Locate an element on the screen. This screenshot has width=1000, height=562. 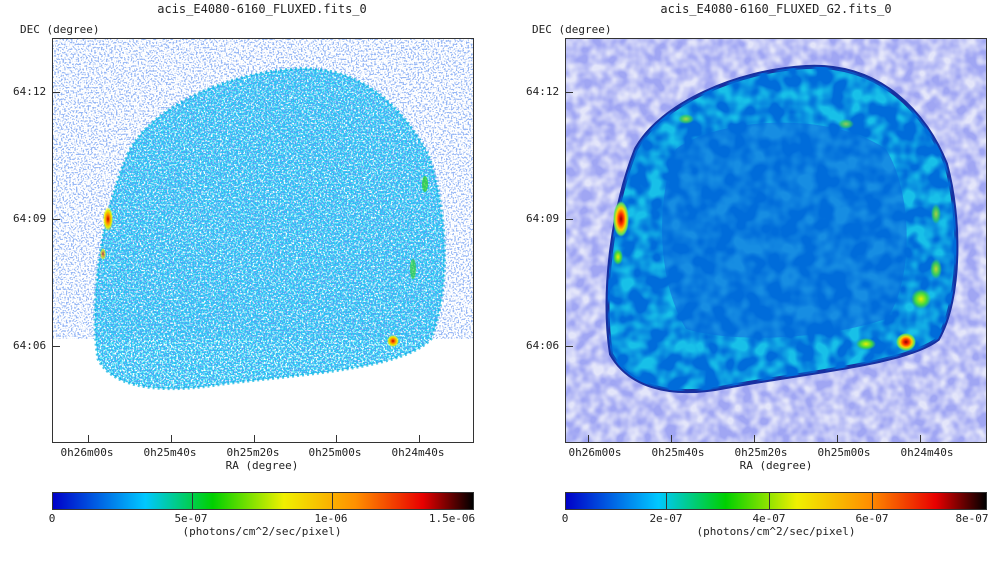
panel-2-colorbar-units: (photons/cm^2/sec/pixel) is located at coordinates (776, 531).